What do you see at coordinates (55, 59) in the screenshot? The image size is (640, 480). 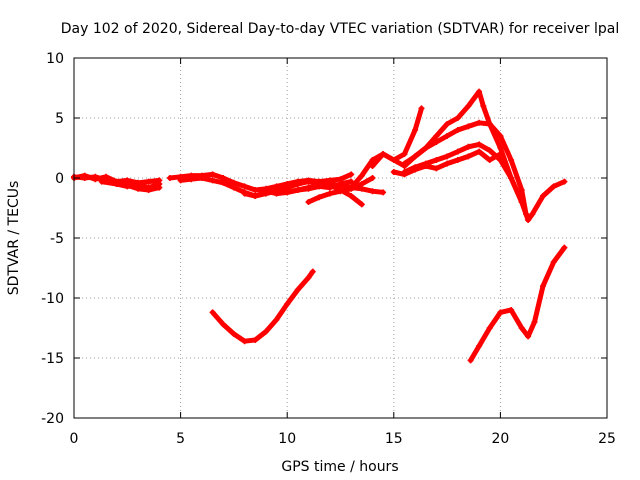 I see `y-tick-label: 10` at bounding box center [55, 59].